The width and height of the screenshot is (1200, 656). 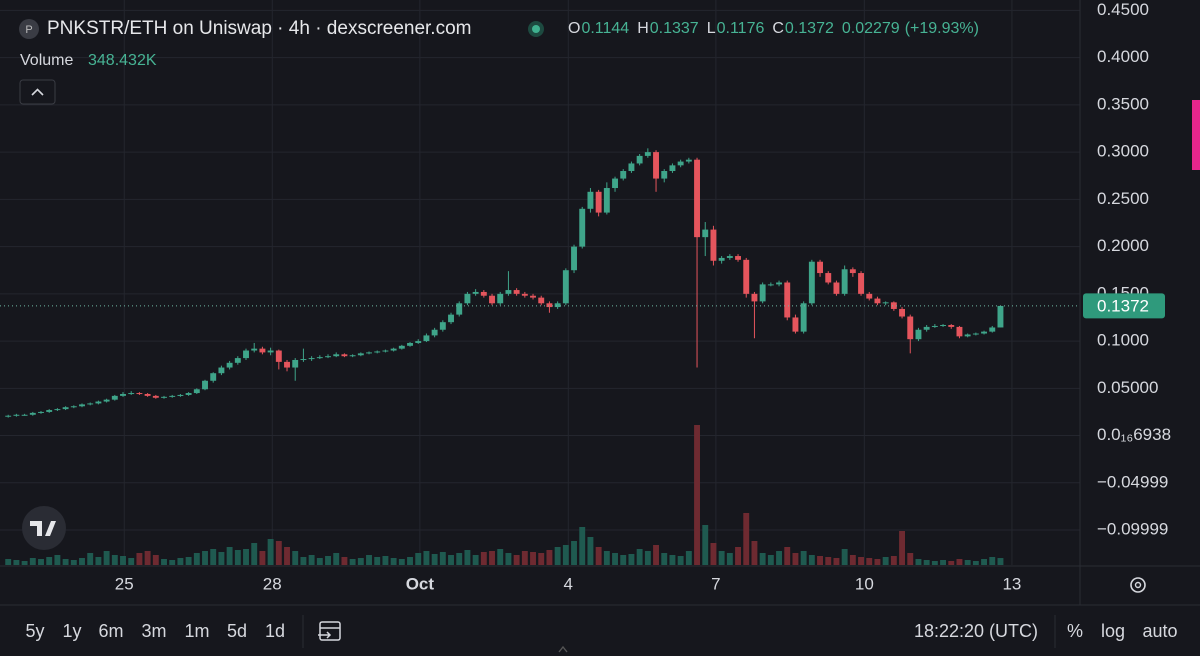 I want to click on collapse-button, so click(x=37, y=92).